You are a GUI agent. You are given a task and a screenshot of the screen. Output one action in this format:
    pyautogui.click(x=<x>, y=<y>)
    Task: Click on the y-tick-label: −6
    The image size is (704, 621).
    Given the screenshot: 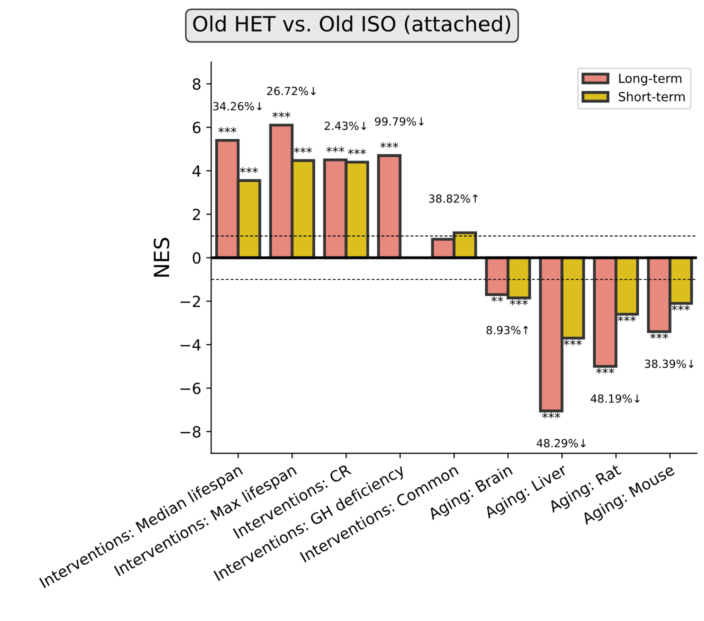 What is the action you would take?
    pyautogui.click(x=190, y=388)
    